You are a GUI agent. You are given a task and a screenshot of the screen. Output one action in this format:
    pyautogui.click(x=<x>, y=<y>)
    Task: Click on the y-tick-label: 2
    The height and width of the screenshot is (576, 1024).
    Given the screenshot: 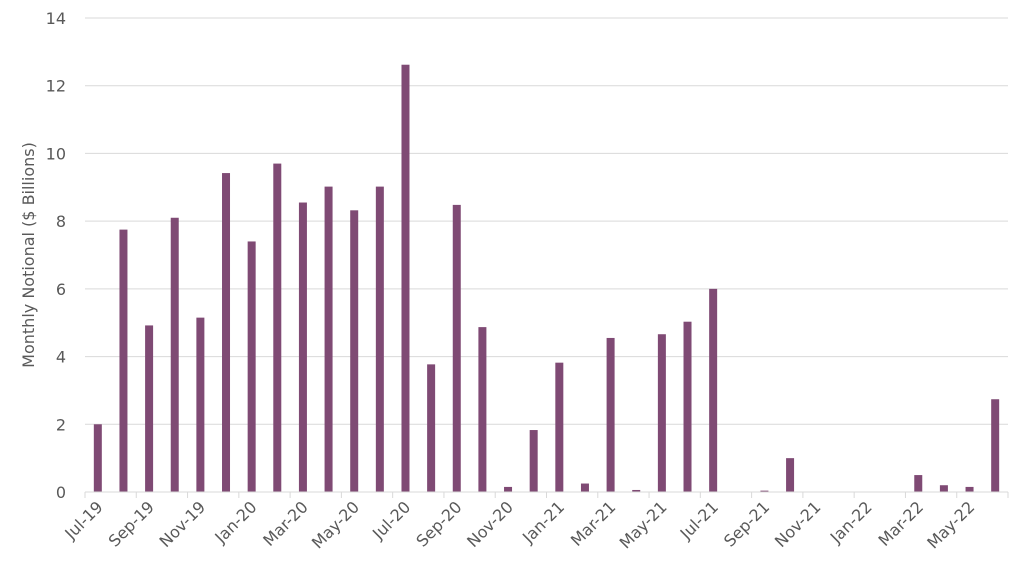 What is the action you would take?
    pyautogui.click(x=61, y=424)
    